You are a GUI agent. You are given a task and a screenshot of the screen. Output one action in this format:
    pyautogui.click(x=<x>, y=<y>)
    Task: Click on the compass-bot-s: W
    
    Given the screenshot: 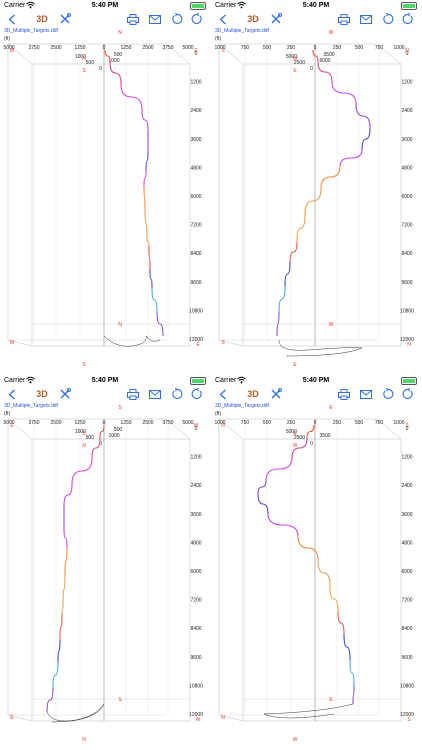 What is the action you would take?
    pyautogui.click(x=295, y=740)
    